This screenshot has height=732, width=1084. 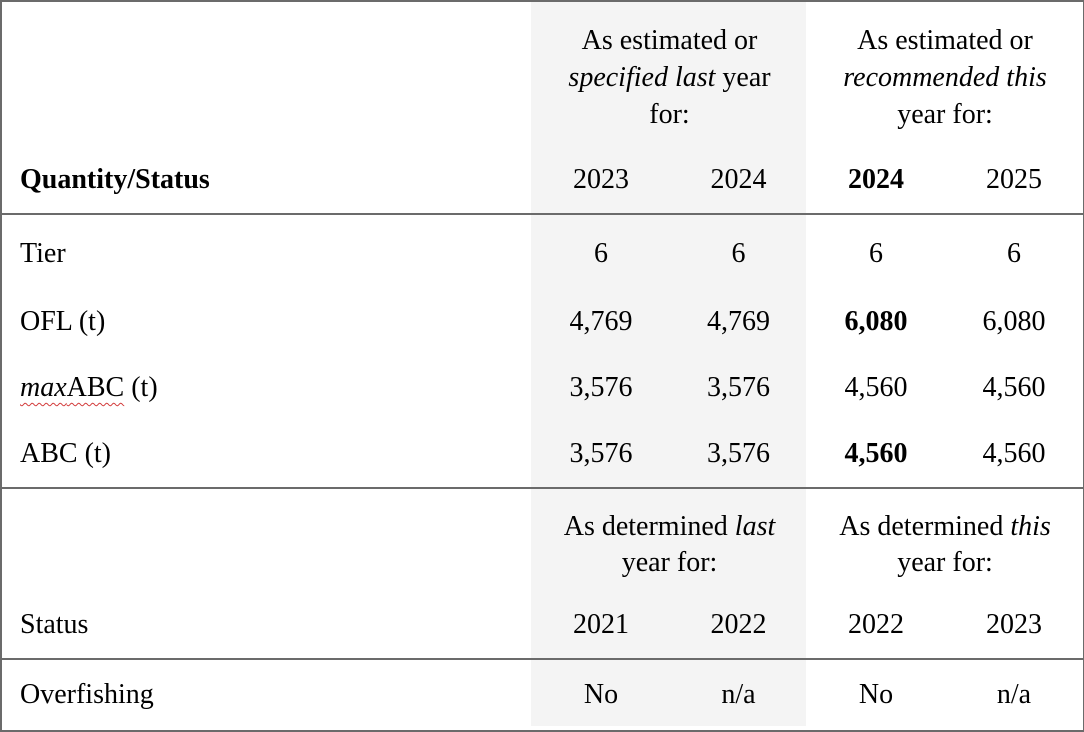 I want to click on quantity-status-heading: Quantity/Status, so click(x=266, y=181).